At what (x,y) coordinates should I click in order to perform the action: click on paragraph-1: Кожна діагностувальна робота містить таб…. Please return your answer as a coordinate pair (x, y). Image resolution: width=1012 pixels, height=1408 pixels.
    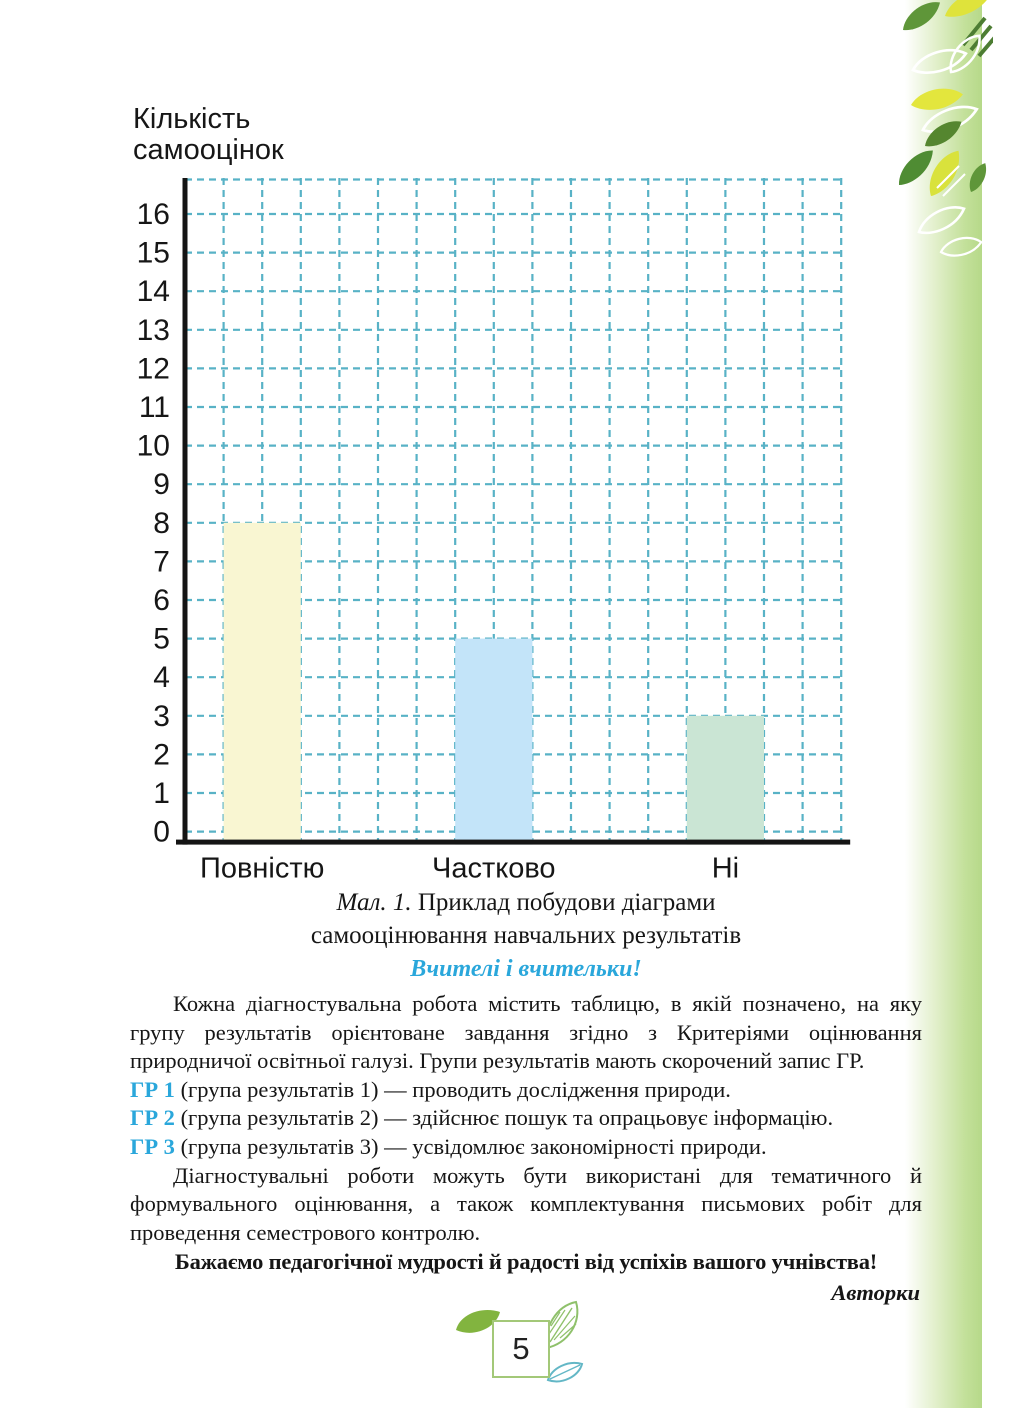
    Looking at the image, I should click on (526, 1032).